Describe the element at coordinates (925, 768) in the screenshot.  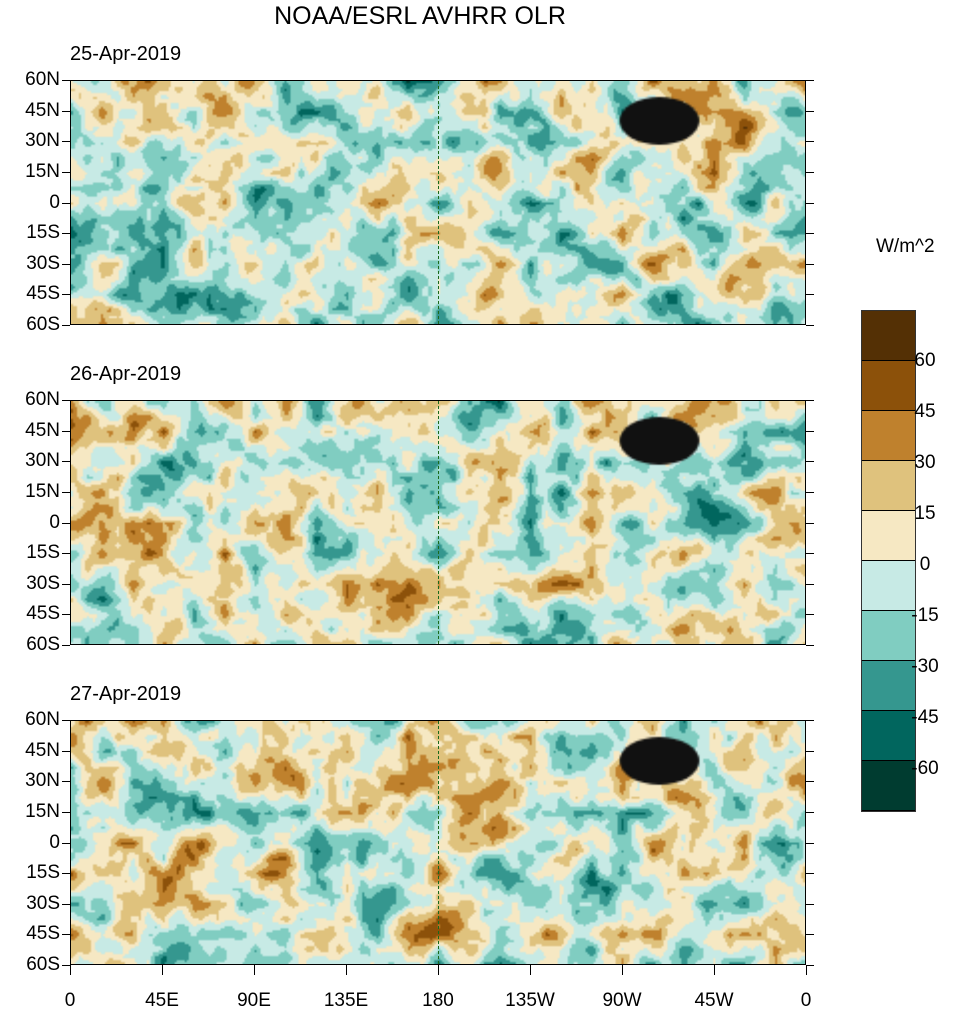
I see `colorbar-label: -60` at that location.